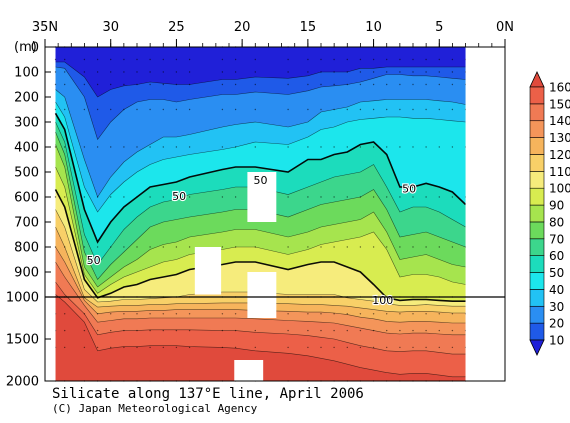 This screenshot has height=423, width=570. Describe the element at coordinates (556, 206) in the screenshot. I see `colorbar-tick-label: 90` at that location.